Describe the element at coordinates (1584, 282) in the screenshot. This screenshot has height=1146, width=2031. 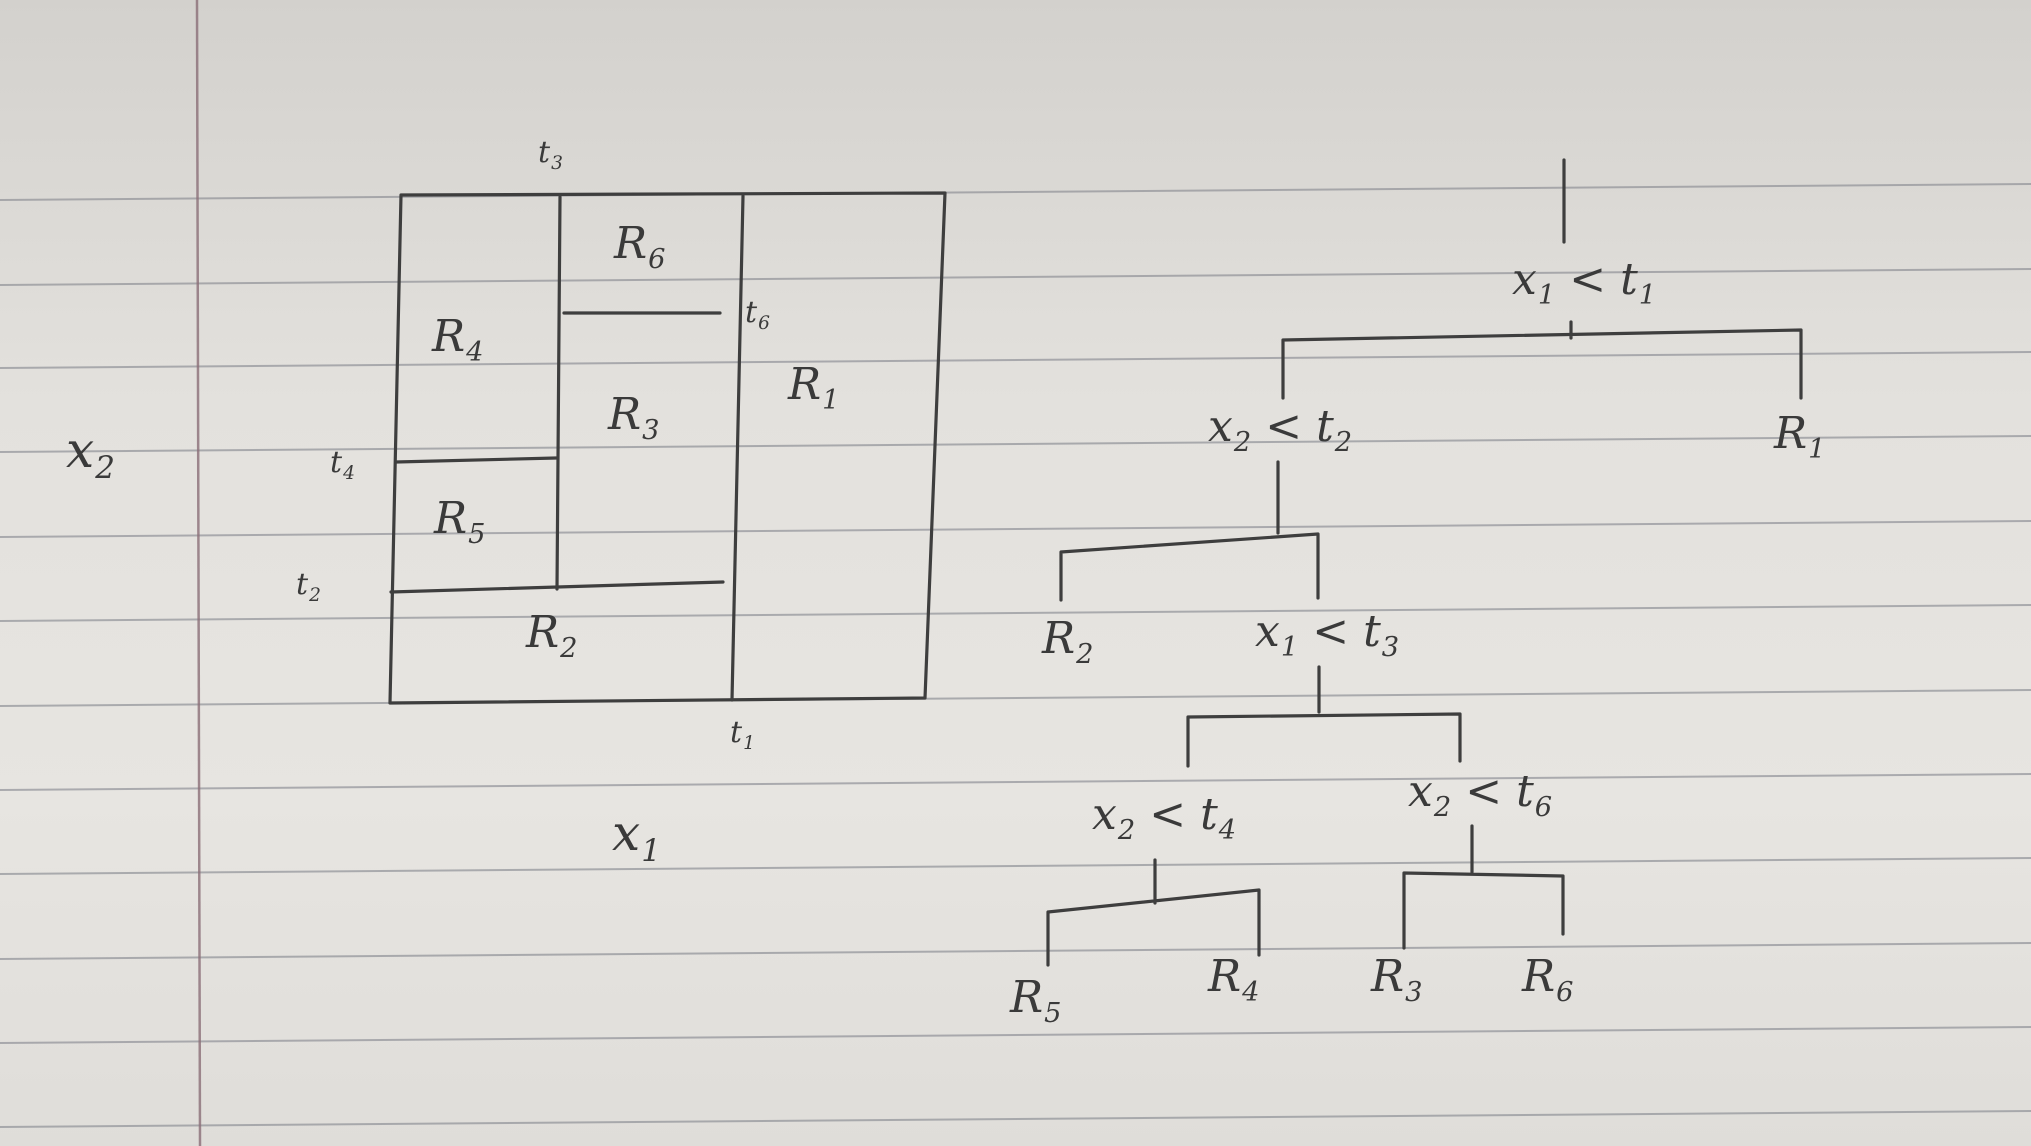
I see `tree-node-root: x1 < t1` at that location.